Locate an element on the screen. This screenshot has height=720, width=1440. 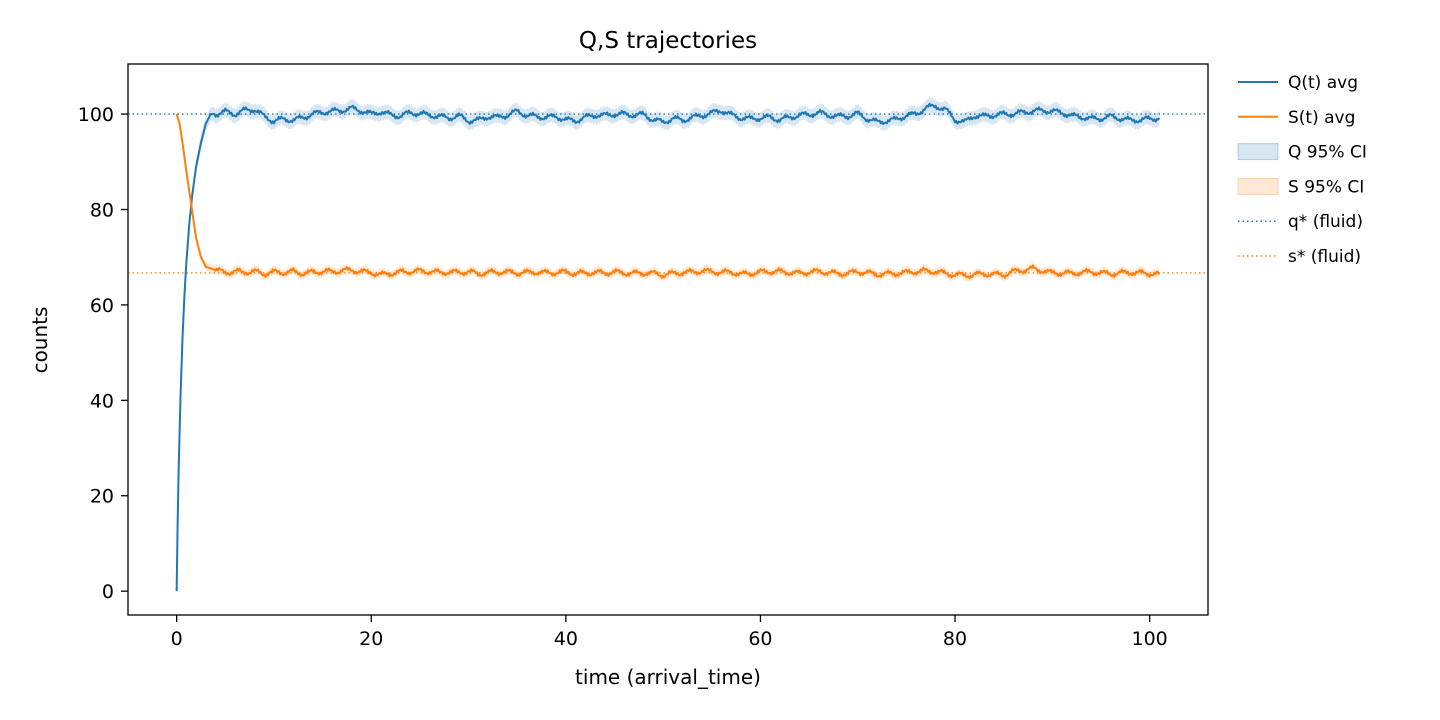
y-axis-label: counts is located at coordinates (40, 340).